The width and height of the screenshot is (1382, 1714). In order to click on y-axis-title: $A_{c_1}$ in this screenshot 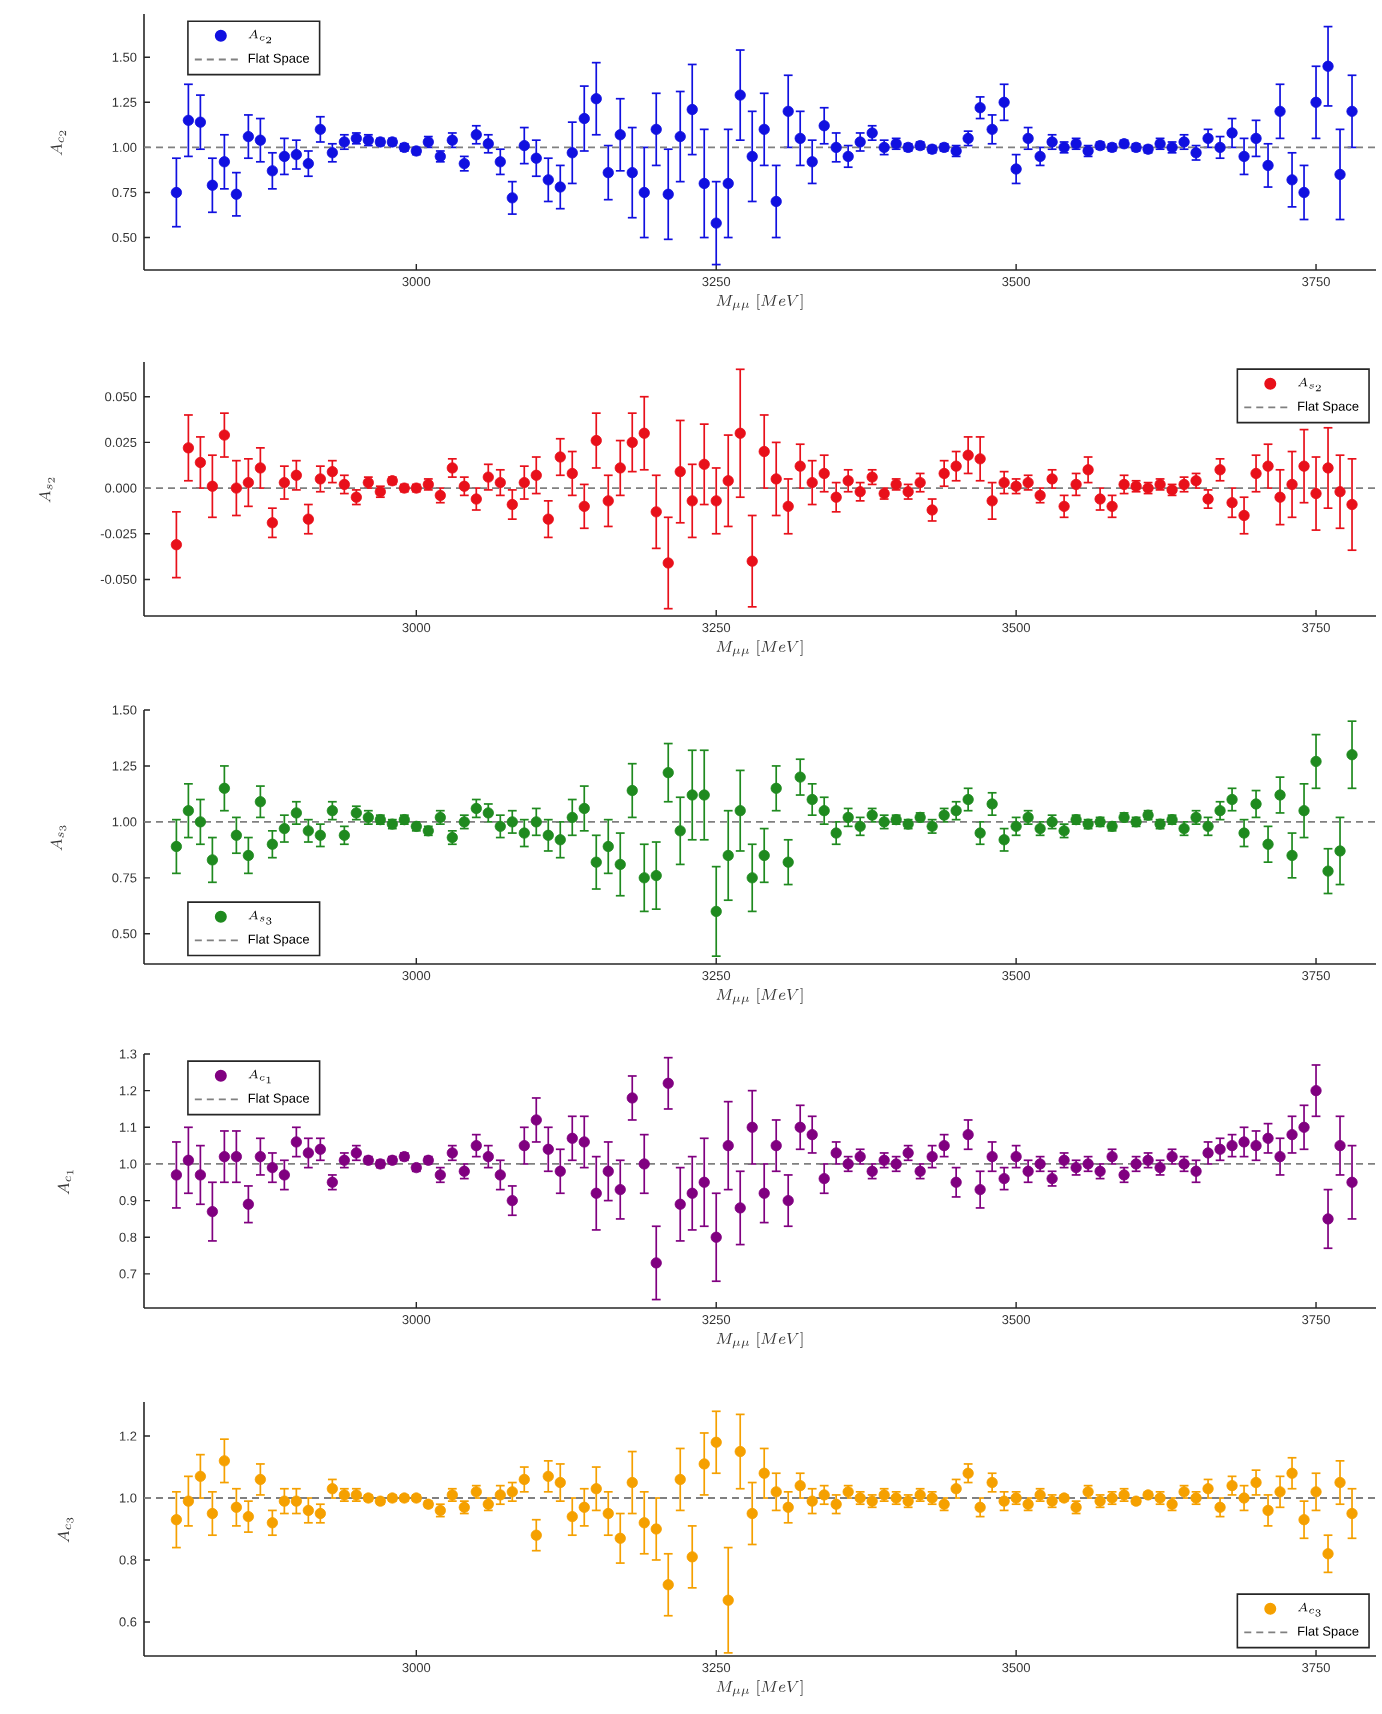, I will do `click(65, 1182)`.